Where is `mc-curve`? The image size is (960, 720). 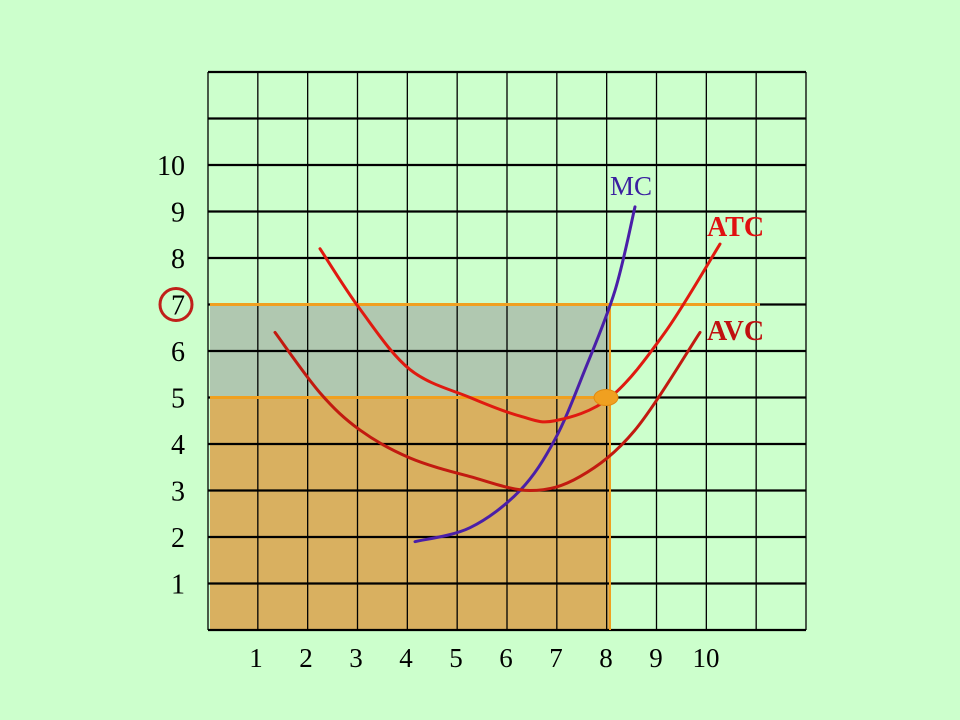
mc-curve is located at coordinates (525, 374).